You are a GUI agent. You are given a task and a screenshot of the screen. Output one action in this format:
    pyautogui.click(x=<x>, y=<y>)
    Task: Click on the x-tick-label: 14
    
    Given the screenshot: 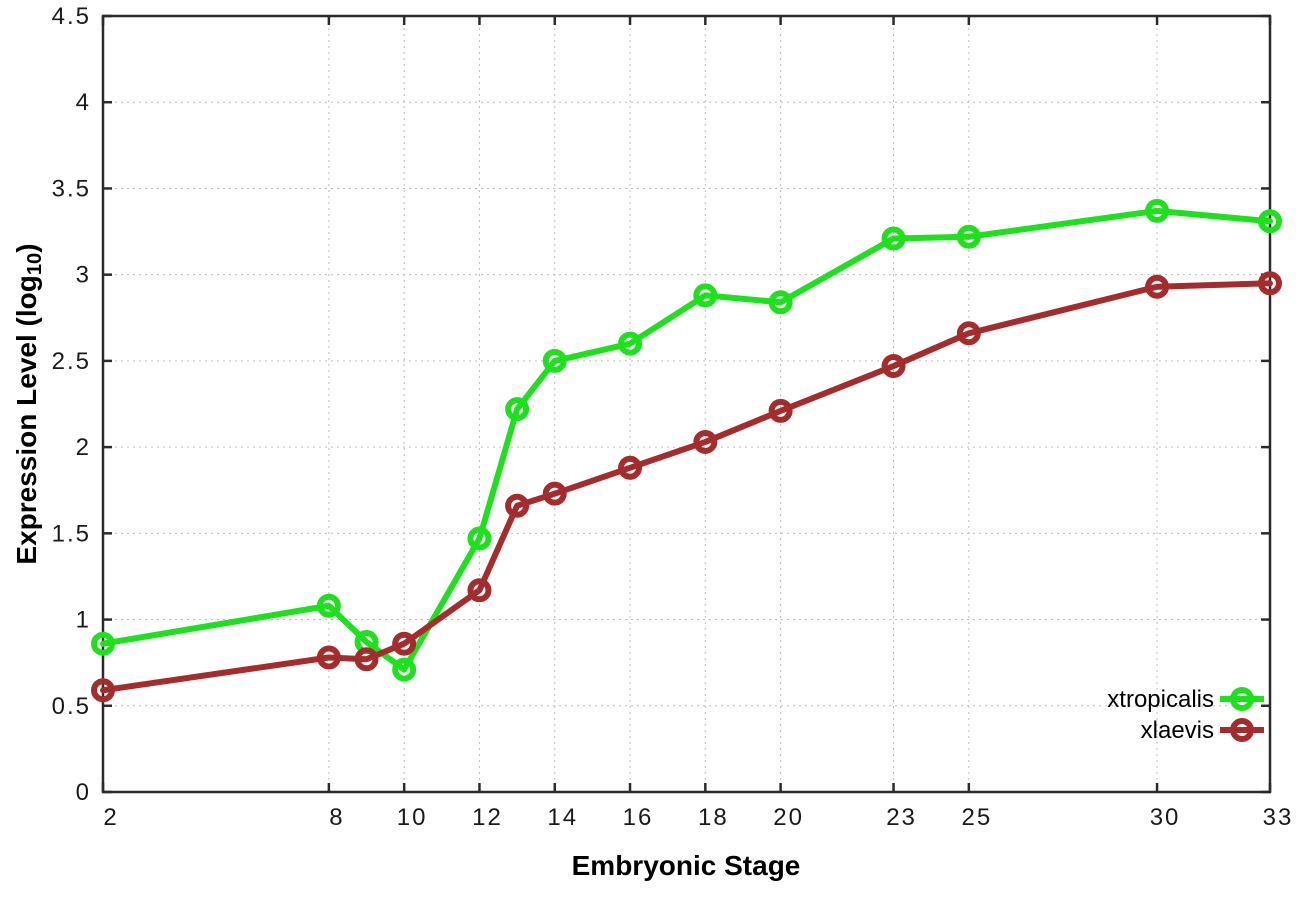 What is the action you would take?
    pyautogui.click(x=562, y=817)
    